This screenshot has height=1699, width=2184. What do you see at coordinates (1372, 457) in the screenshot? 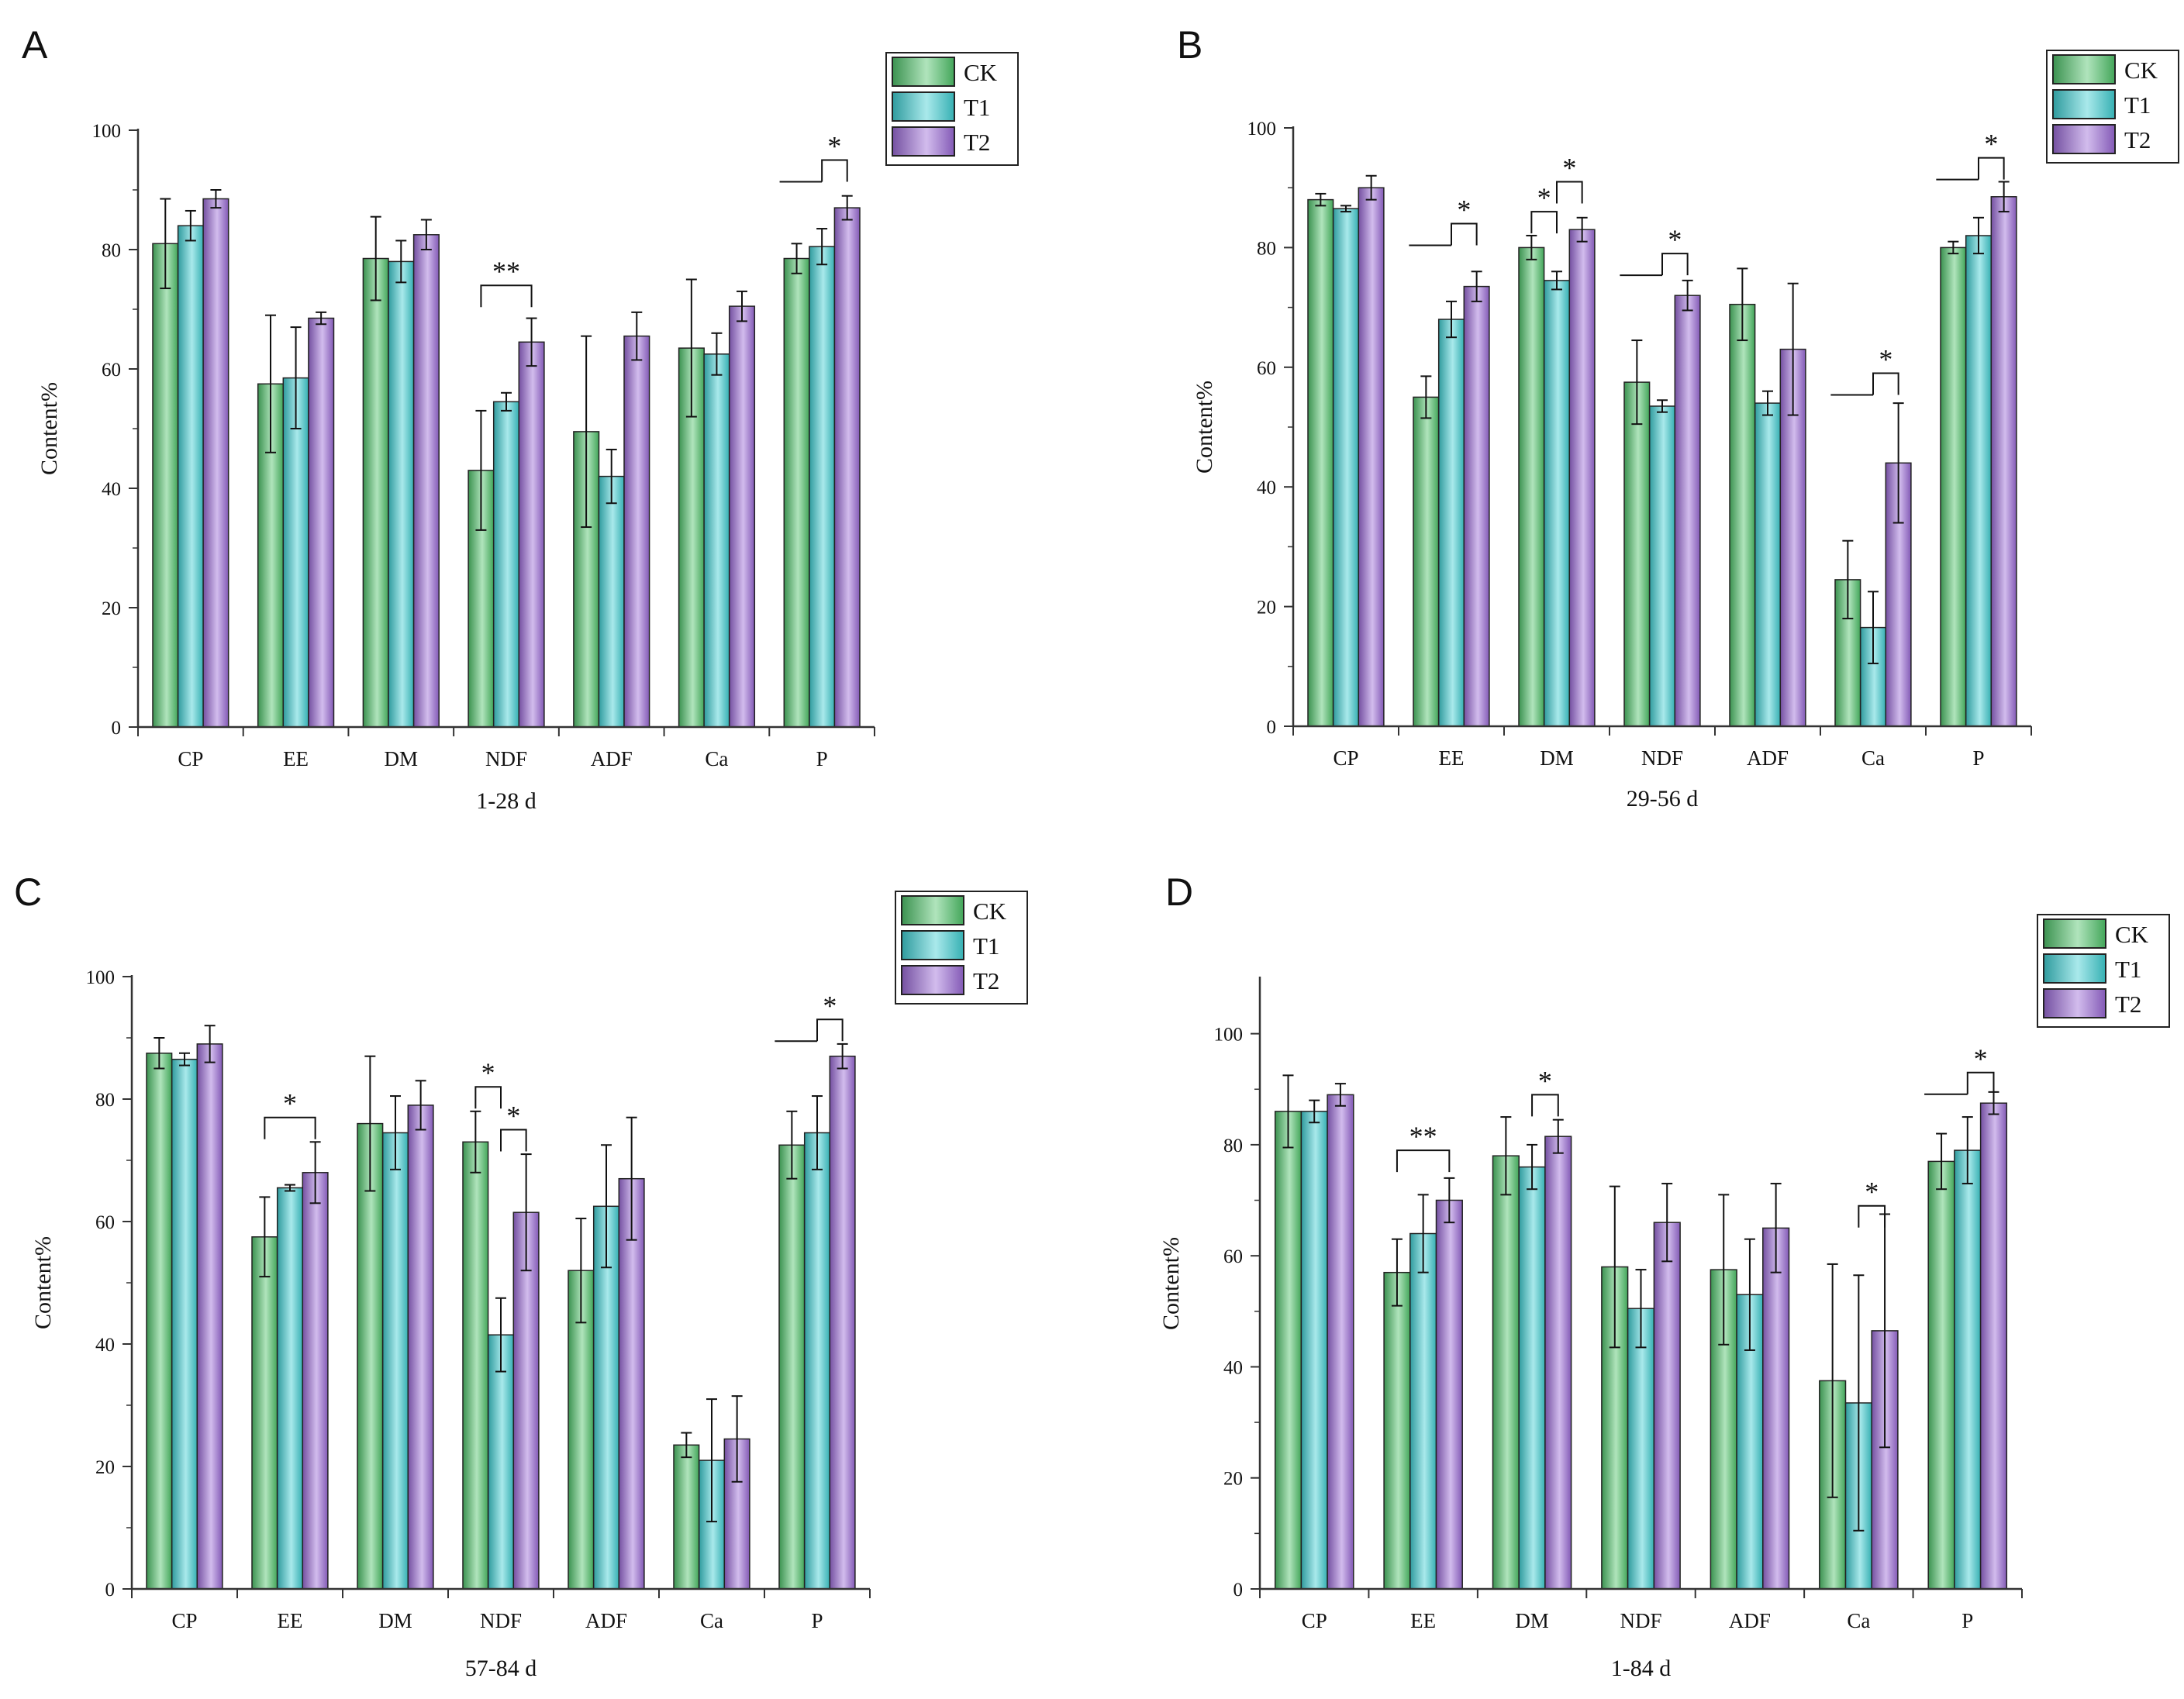
I see `bar-t2-cp` at bounding box center [1372, 457].